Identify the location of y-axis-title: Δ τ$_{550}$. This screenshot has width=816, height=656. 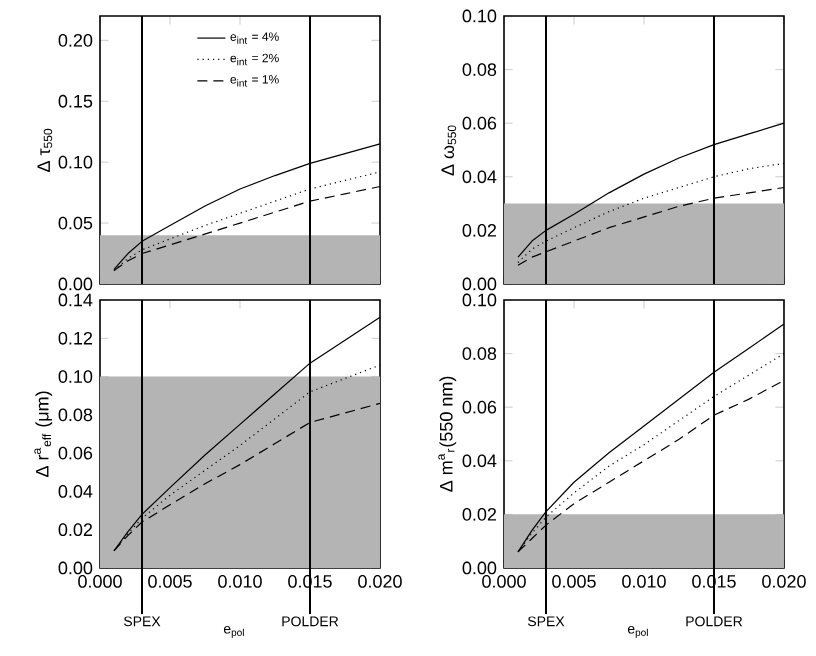
(45, 150).